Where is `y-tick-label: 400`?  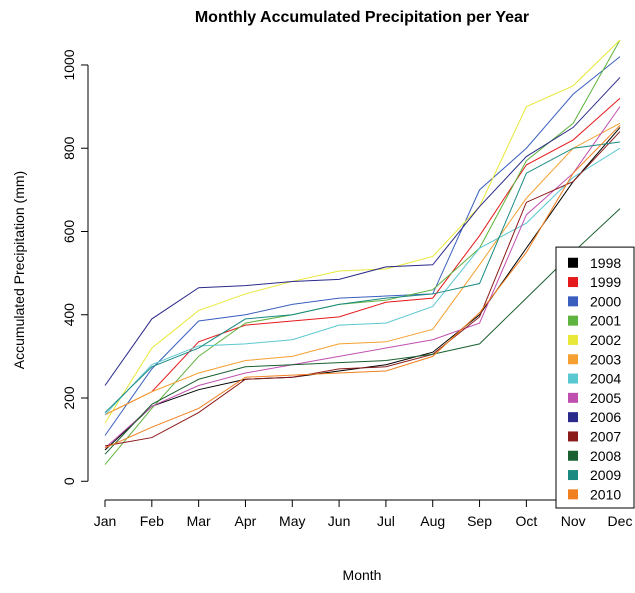
y-tick-label: 400 is located at coordinates (69, 315).